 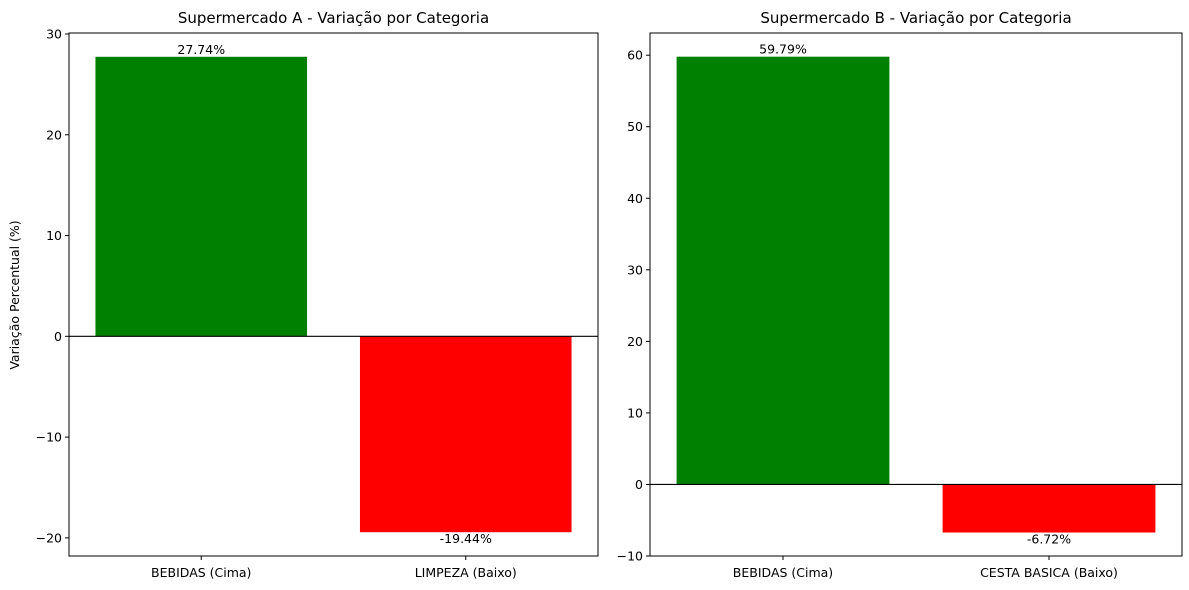 What do you see at coordinates (635, 126) in the screenshot?
I see `y-tick-label: 50` at bounding box center [635, 126].